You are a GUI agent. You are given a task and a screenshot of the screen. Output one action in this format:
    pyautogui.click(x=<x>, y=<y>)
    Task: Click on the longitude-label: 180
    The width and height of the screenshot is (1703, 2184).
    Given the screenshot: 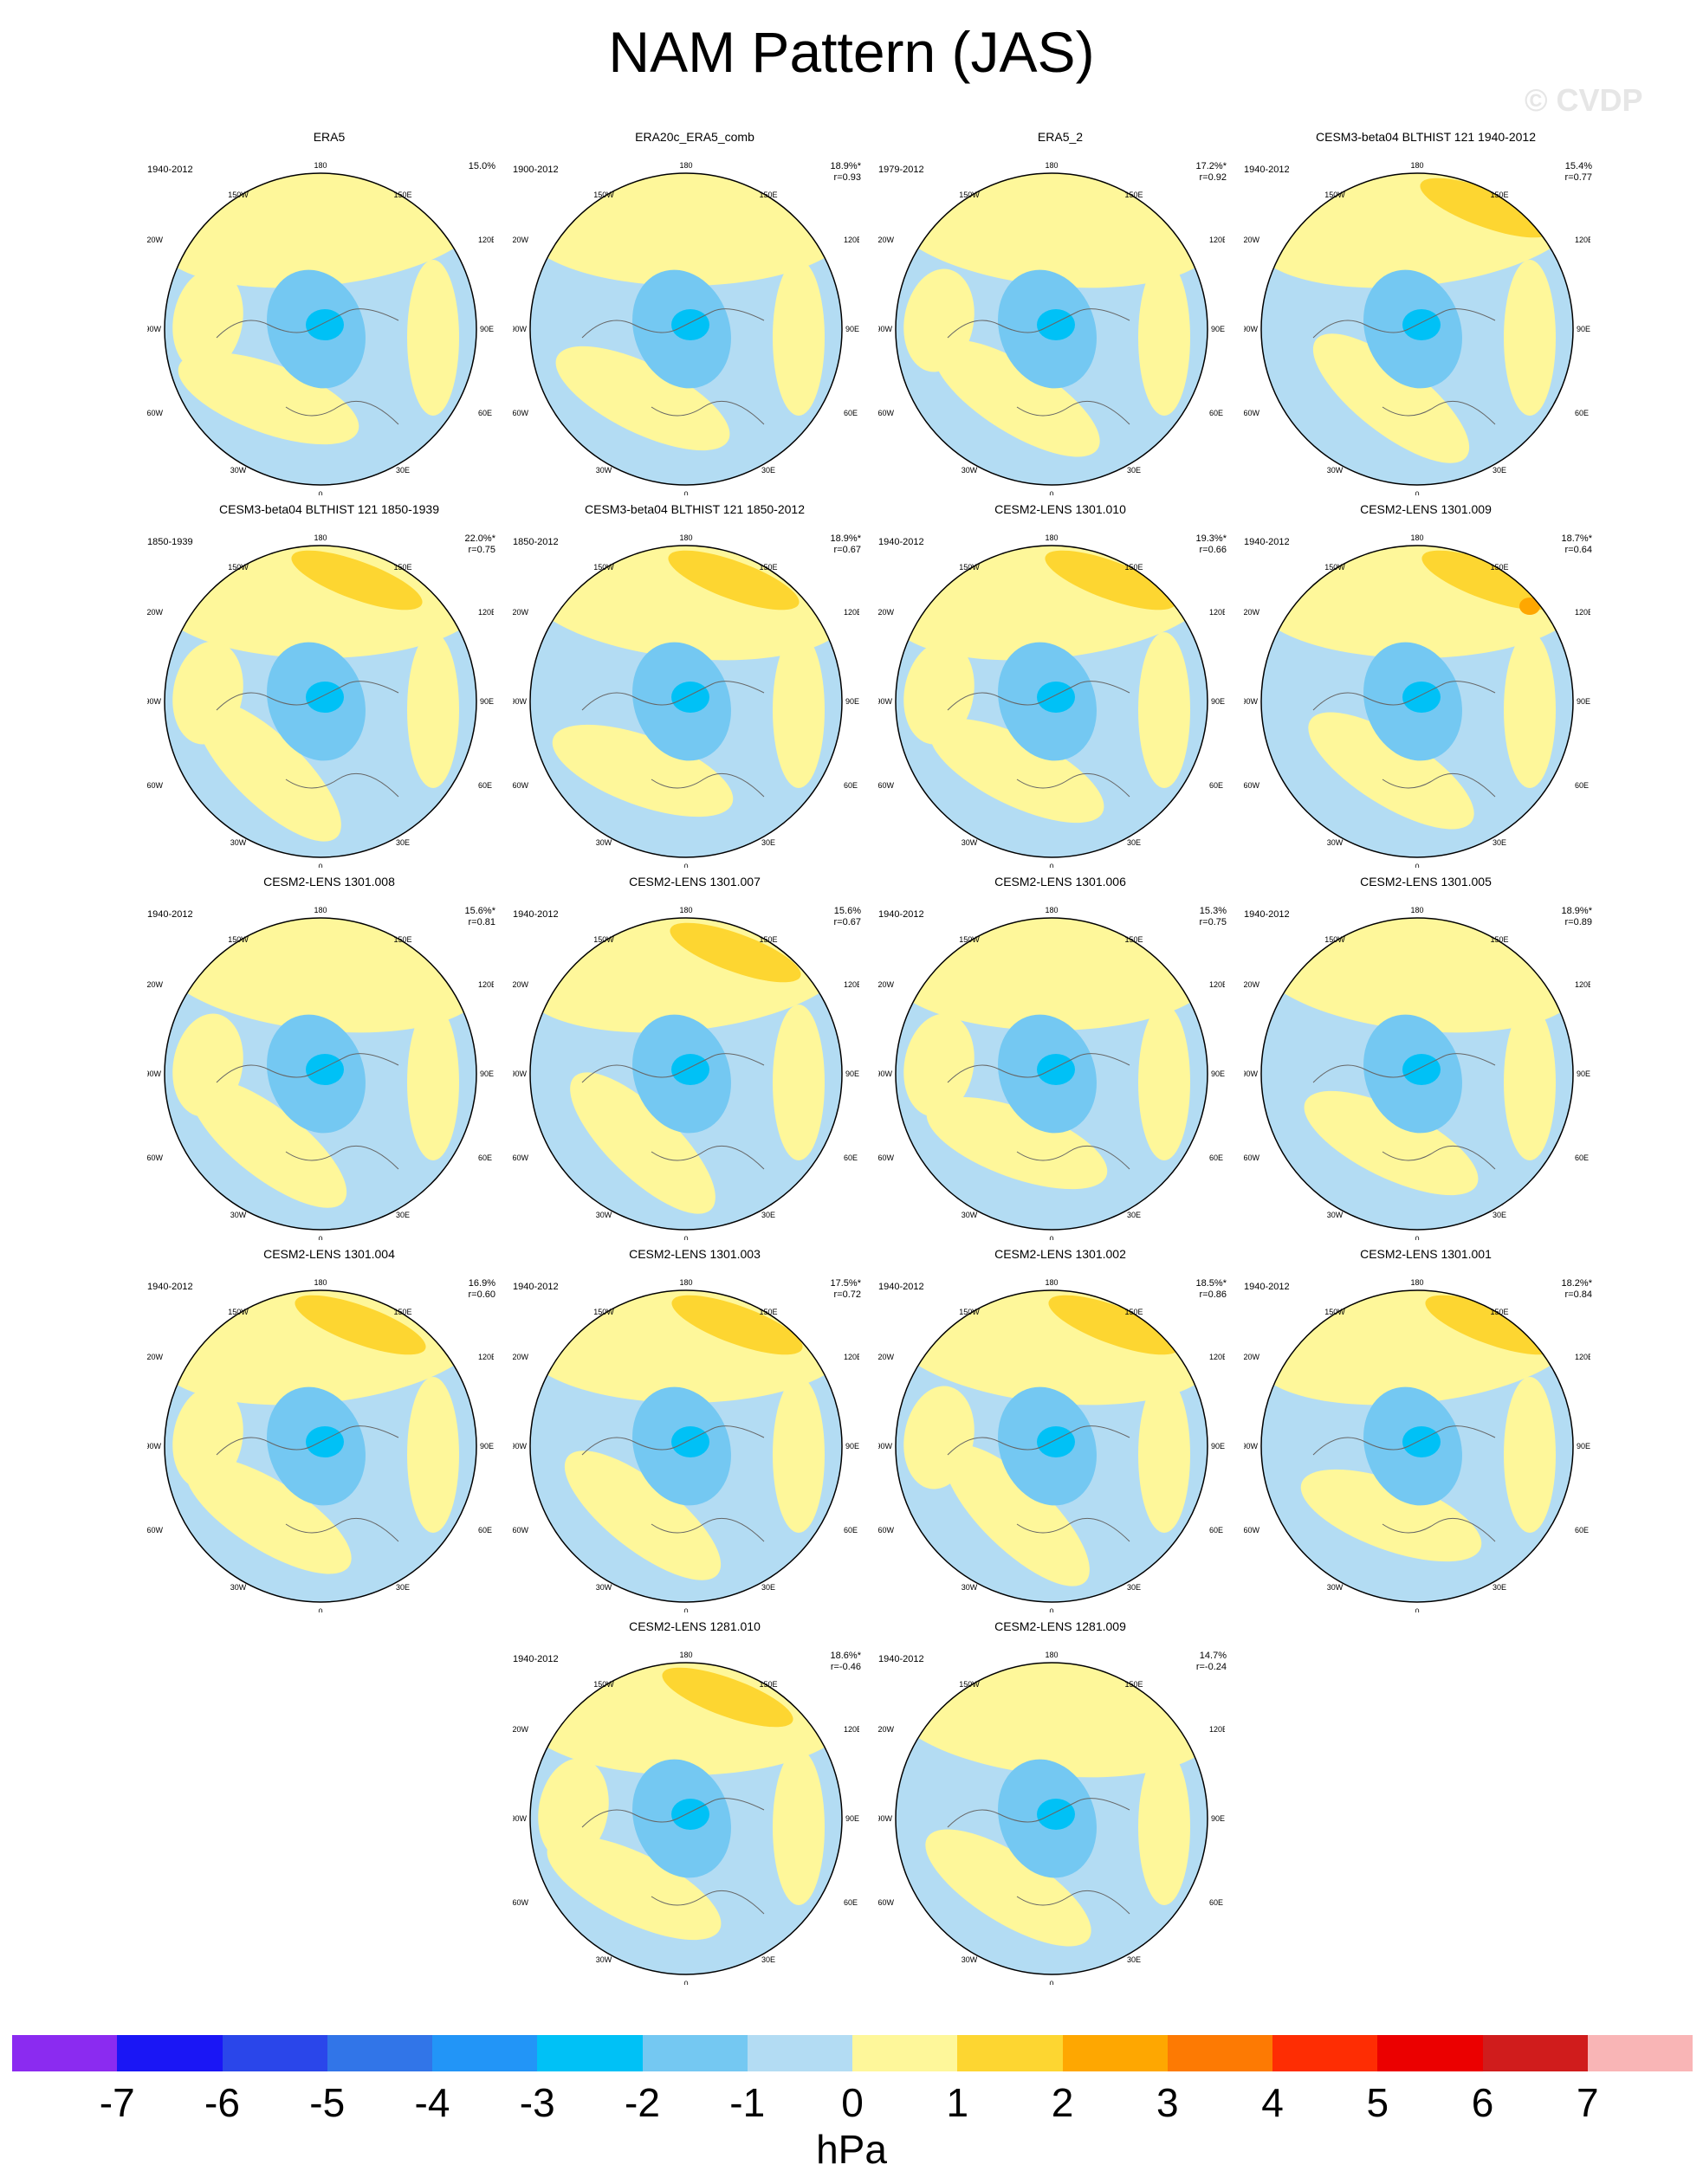 What is the action you would take?
    pyautogui.click(x=1051, y=537)
    